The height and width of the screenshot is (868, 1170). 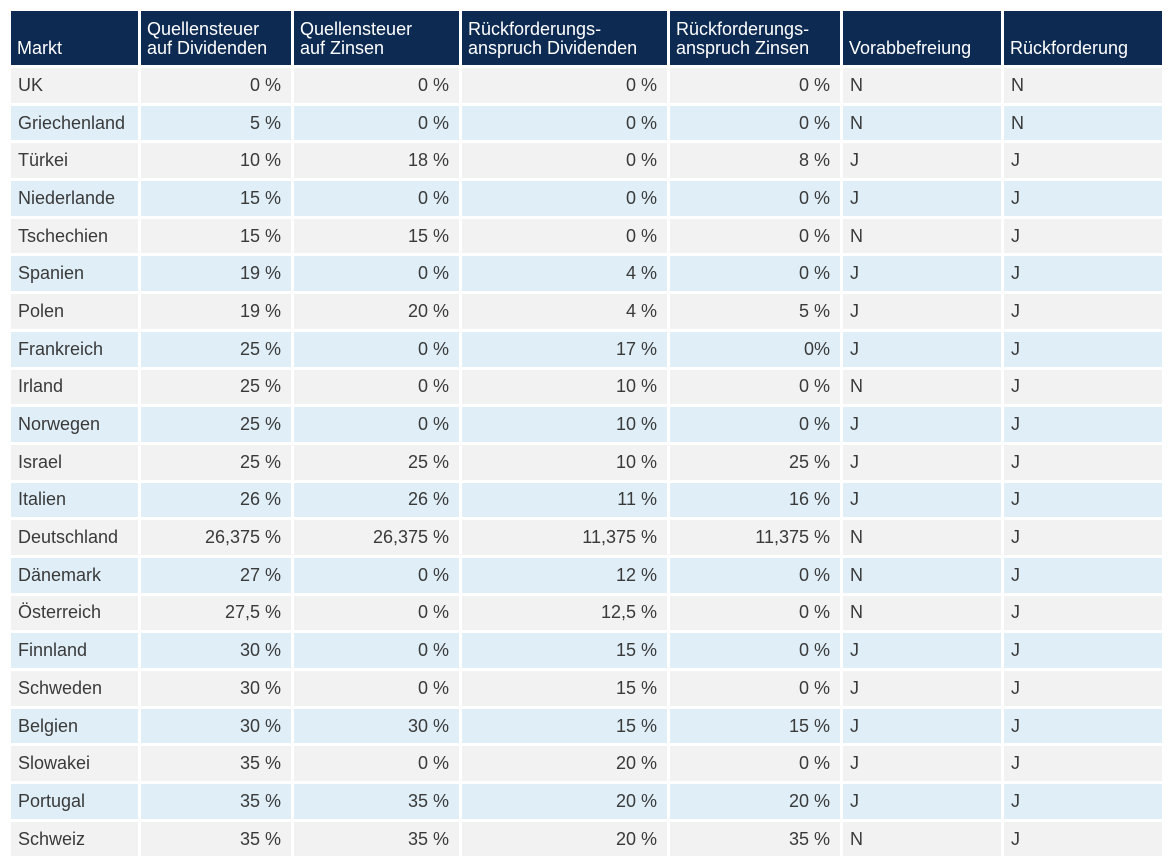 I want to click on table-row: Schweiz 35 % 35 % 20 % 35 % N J, so click(x=586, y=839).